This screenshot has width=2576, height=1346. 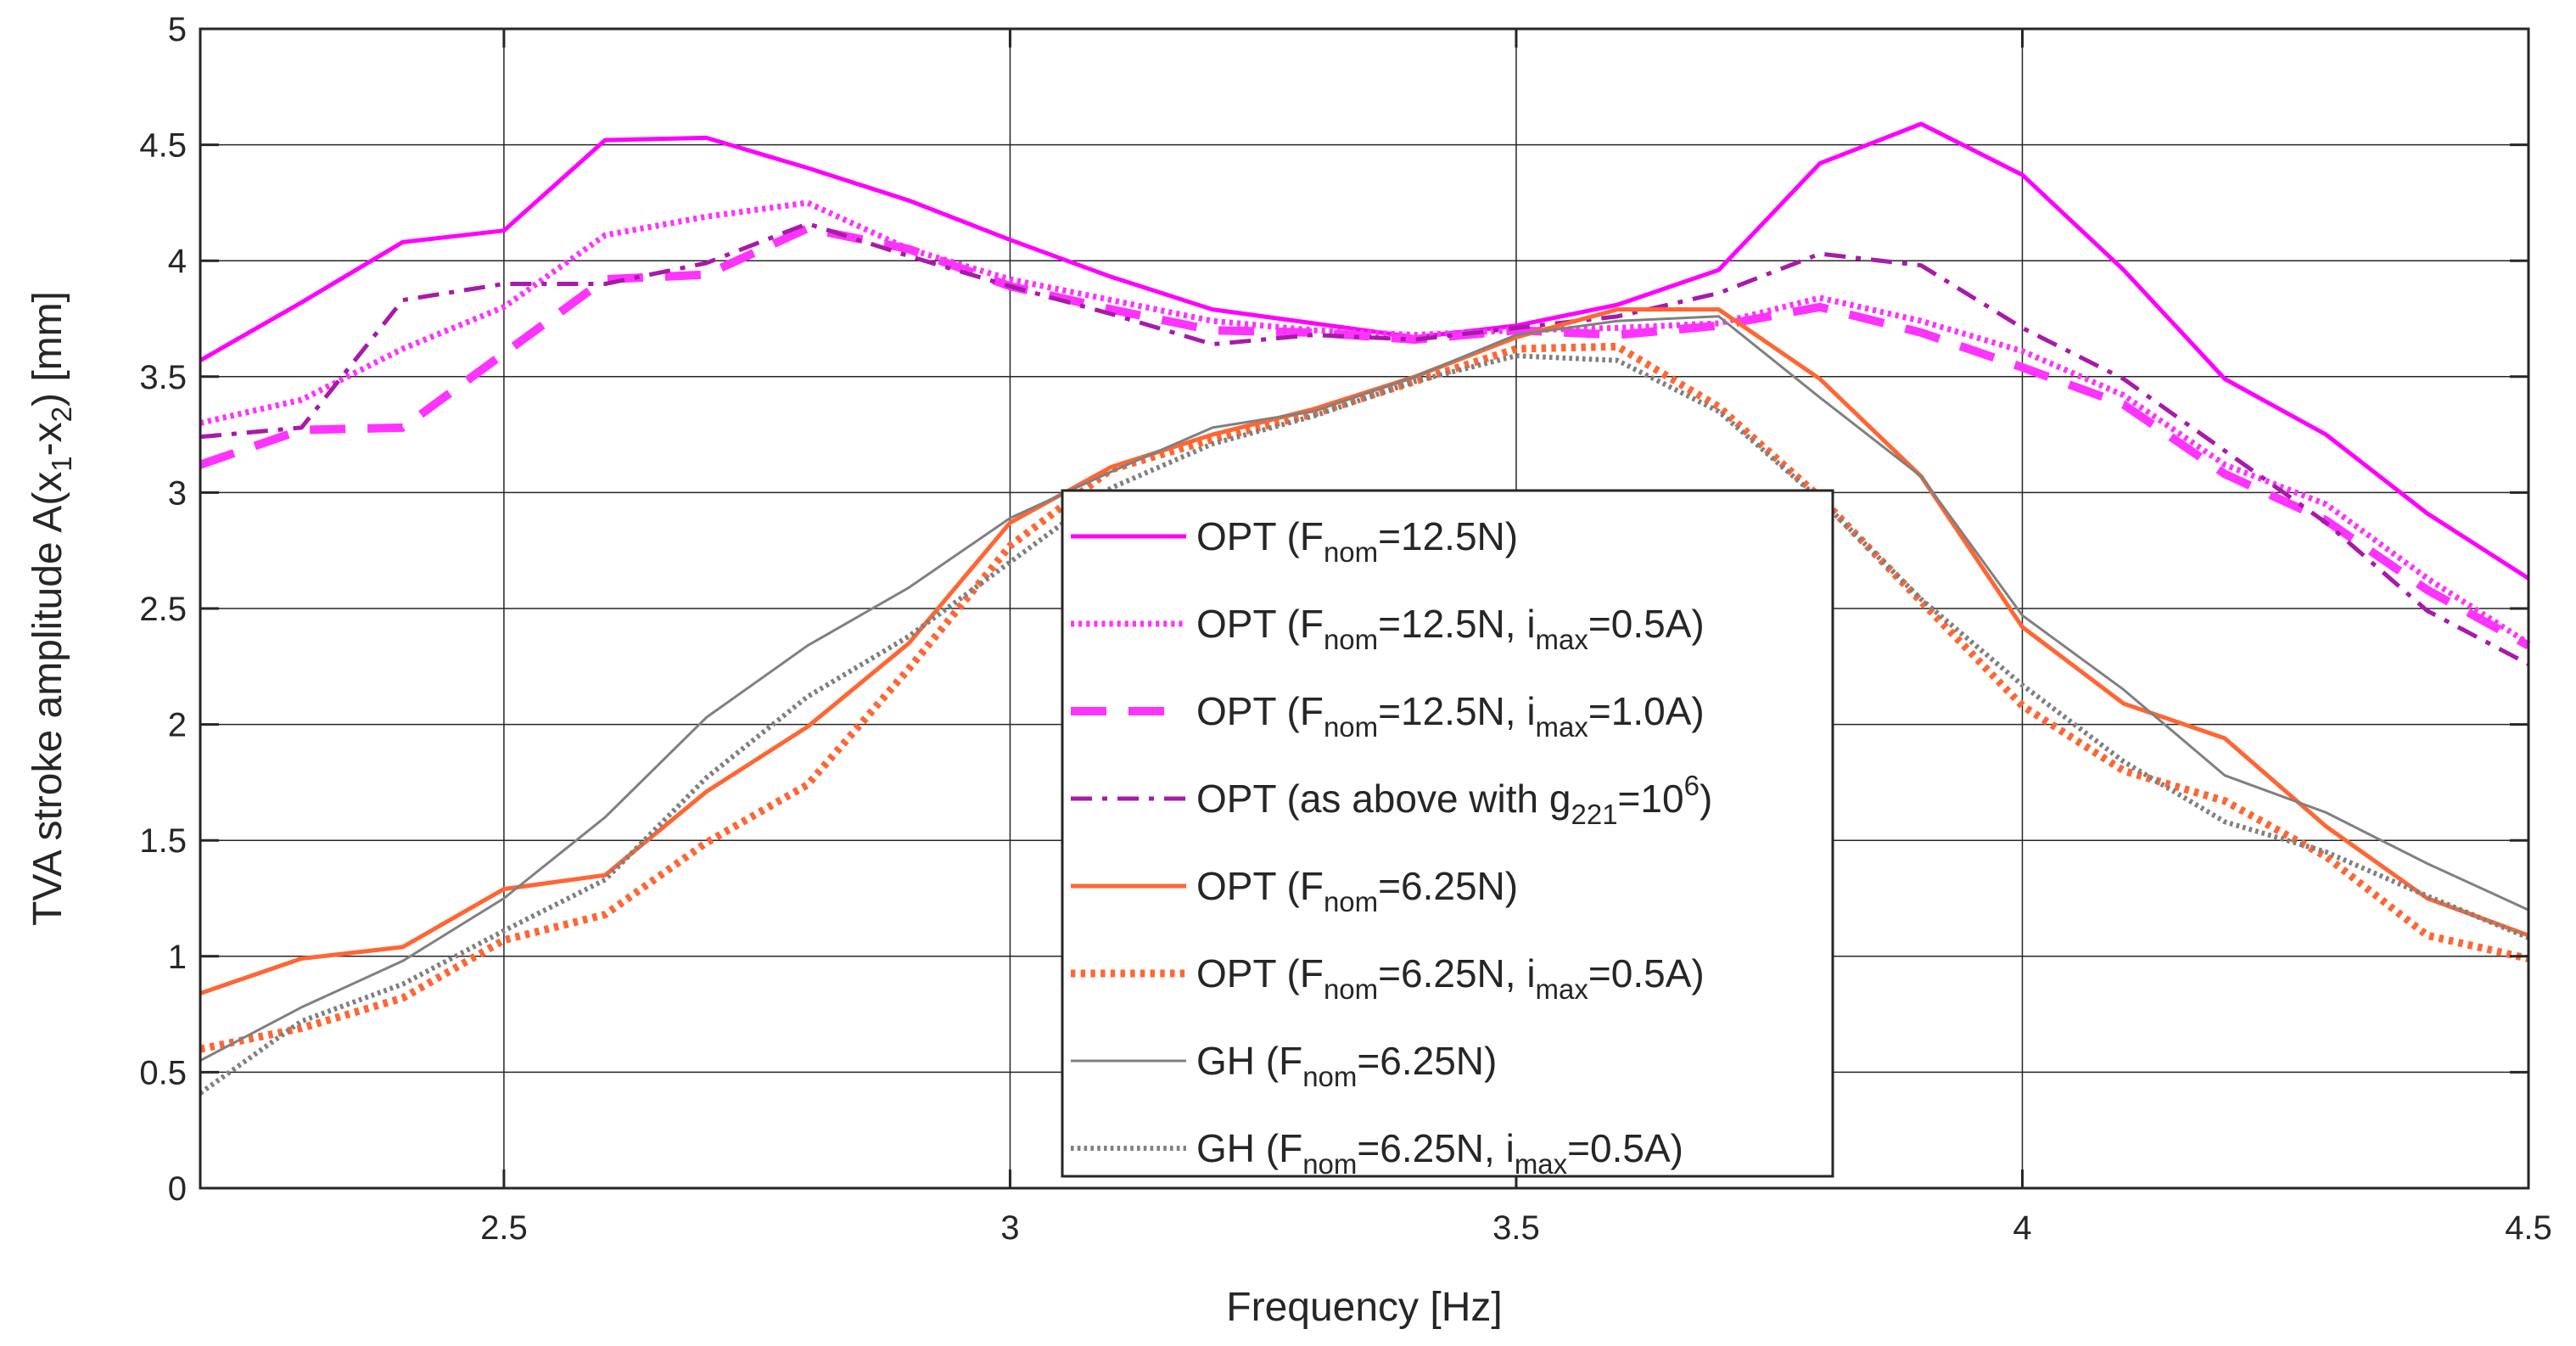 What do you see at coordinates (163, 377) in the screenshot?
I see `y-tick-label: 3.5` at bounding box center [163, 377].